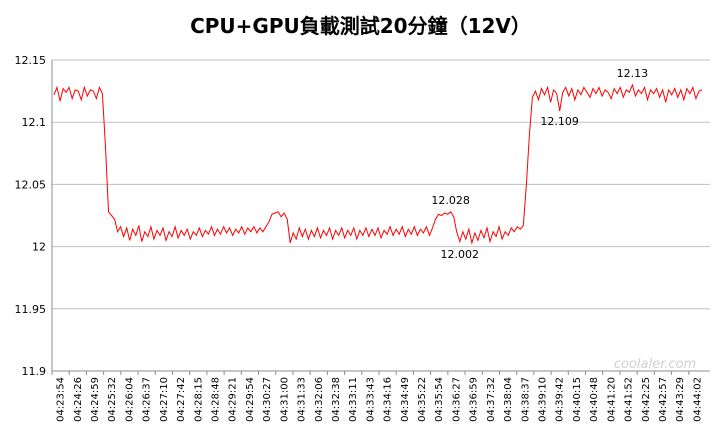  What do you see at coordinates (474, 399) in the screenshot?
I see `x-tick-label: 04:36:59` at bounding box center [474, 399].